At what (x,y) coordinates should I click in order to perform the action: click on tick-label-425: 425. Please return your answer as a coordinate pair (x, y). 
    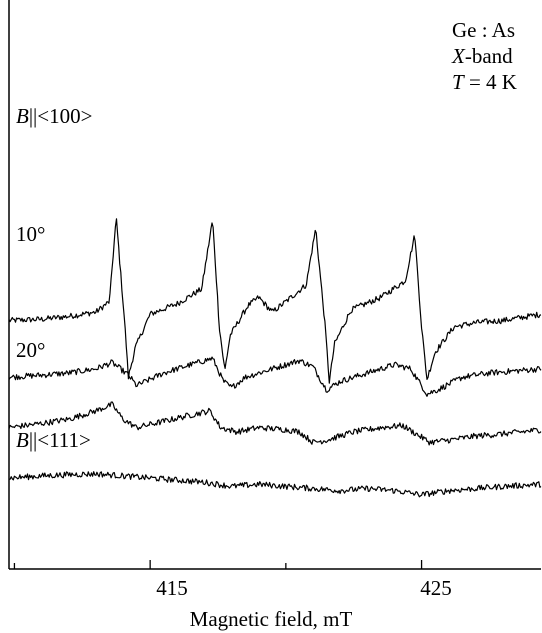
    Looking at the image, I should click on (436, 588).